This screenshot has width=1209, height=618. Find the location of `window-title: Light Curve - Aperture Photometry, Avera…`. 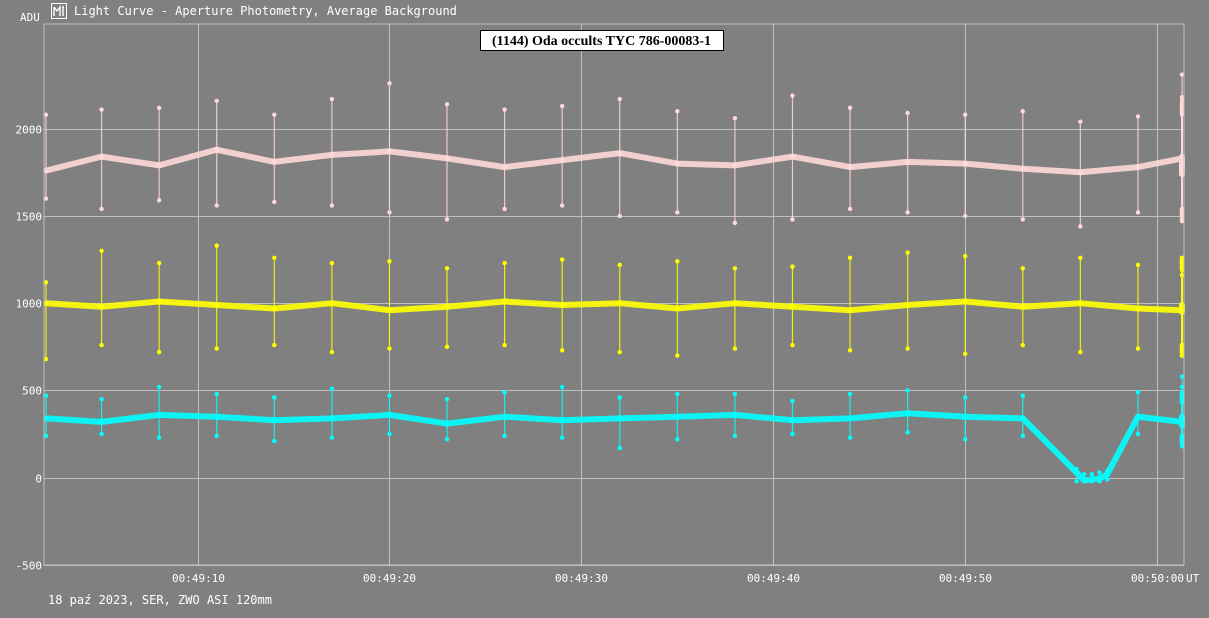

window-title: Light Curve - Aperture Photometry, Avera… is located at coordinates (265, 11).